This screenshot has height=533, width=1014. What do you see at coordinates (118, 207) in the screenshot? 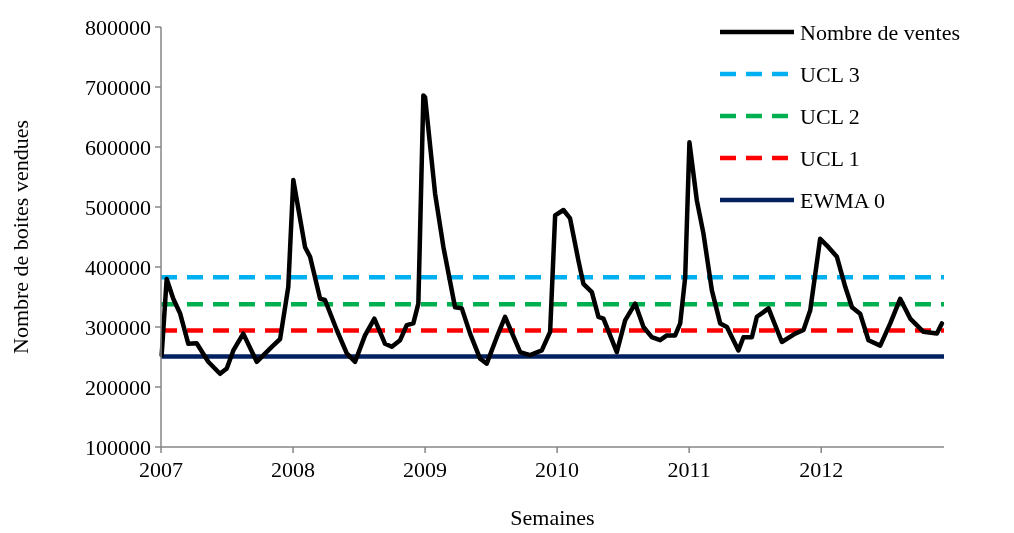
I see `y-tick-label: 500000` at bounding box center [118, 207].